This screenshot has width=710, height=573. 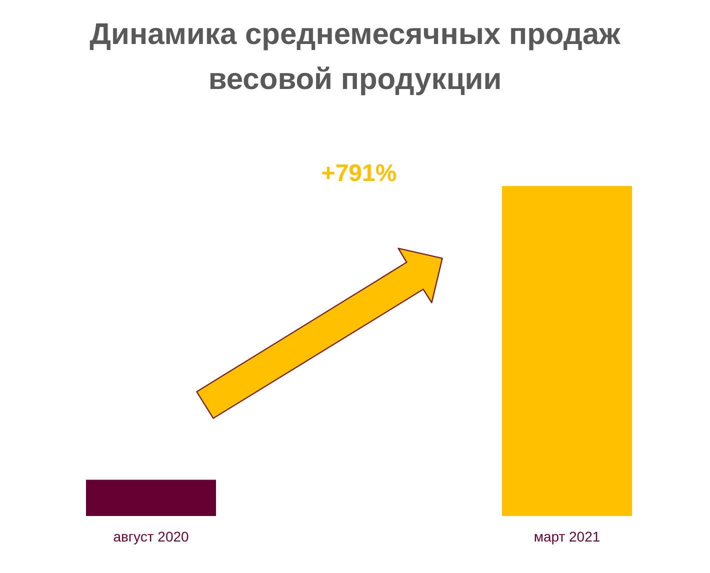 I want to click on chart-title: Динамика среднемесячных продаж весовой продукции, so click(x=355, y=57).